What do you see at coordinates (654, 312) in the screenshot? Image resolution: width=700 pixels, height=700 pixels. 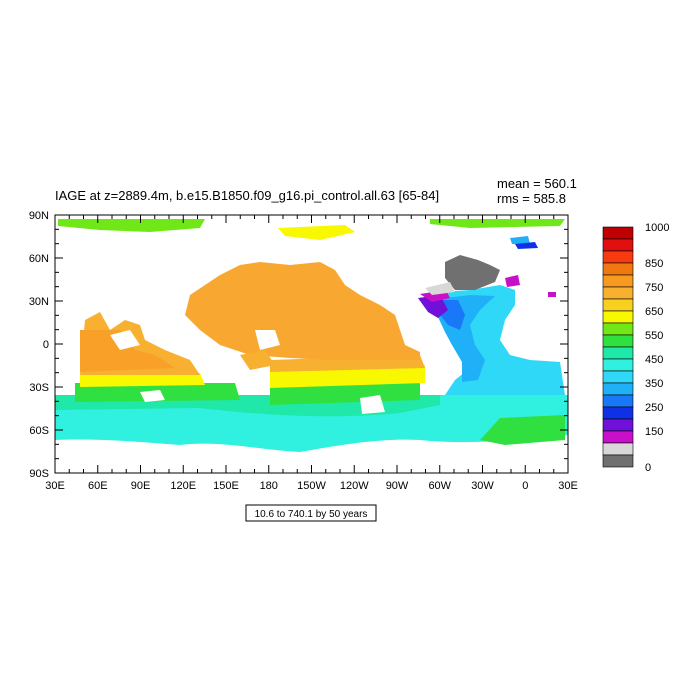 I see `colorbar-label: 650` at bounding box center [654, 312].